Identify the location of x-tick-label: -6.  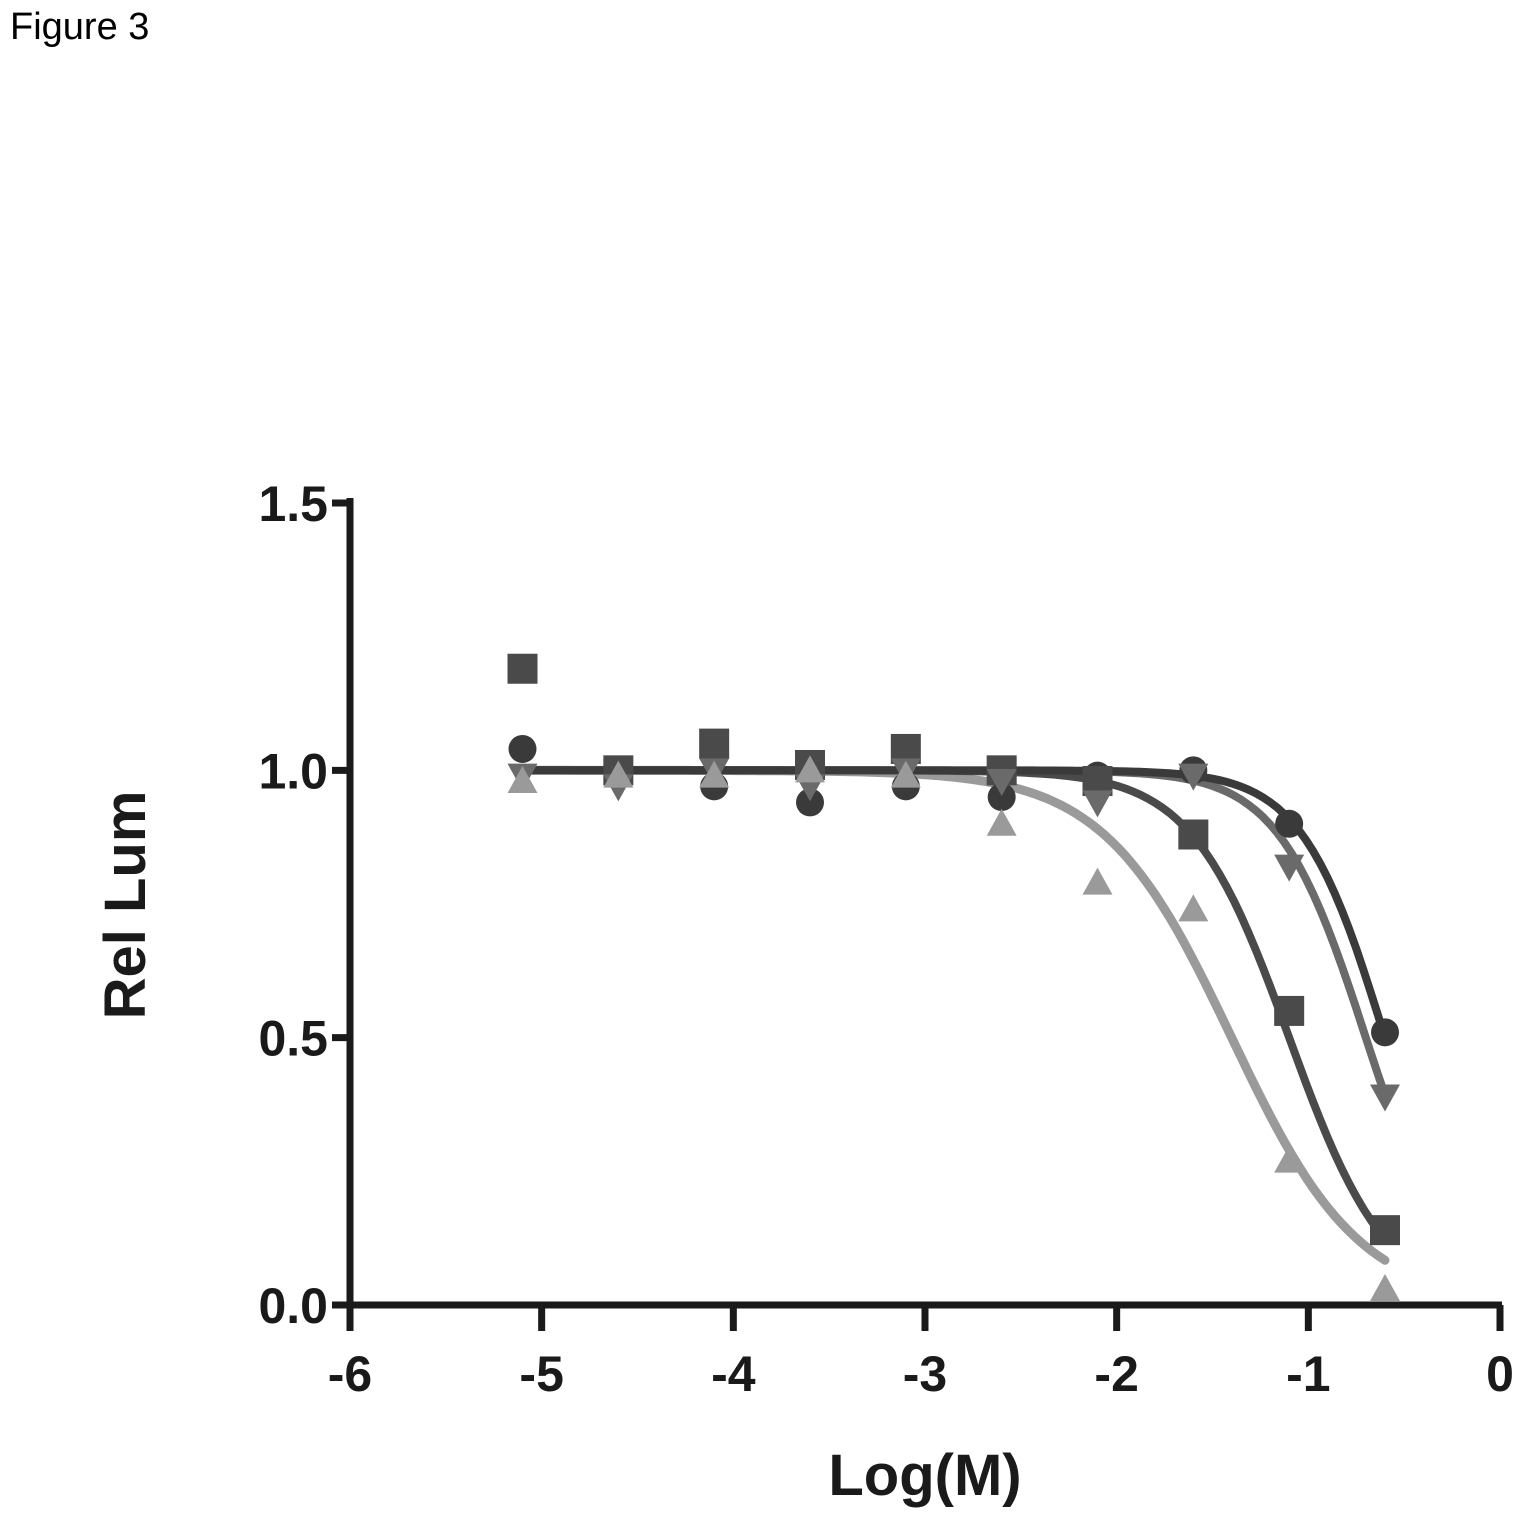
(350, 1374).